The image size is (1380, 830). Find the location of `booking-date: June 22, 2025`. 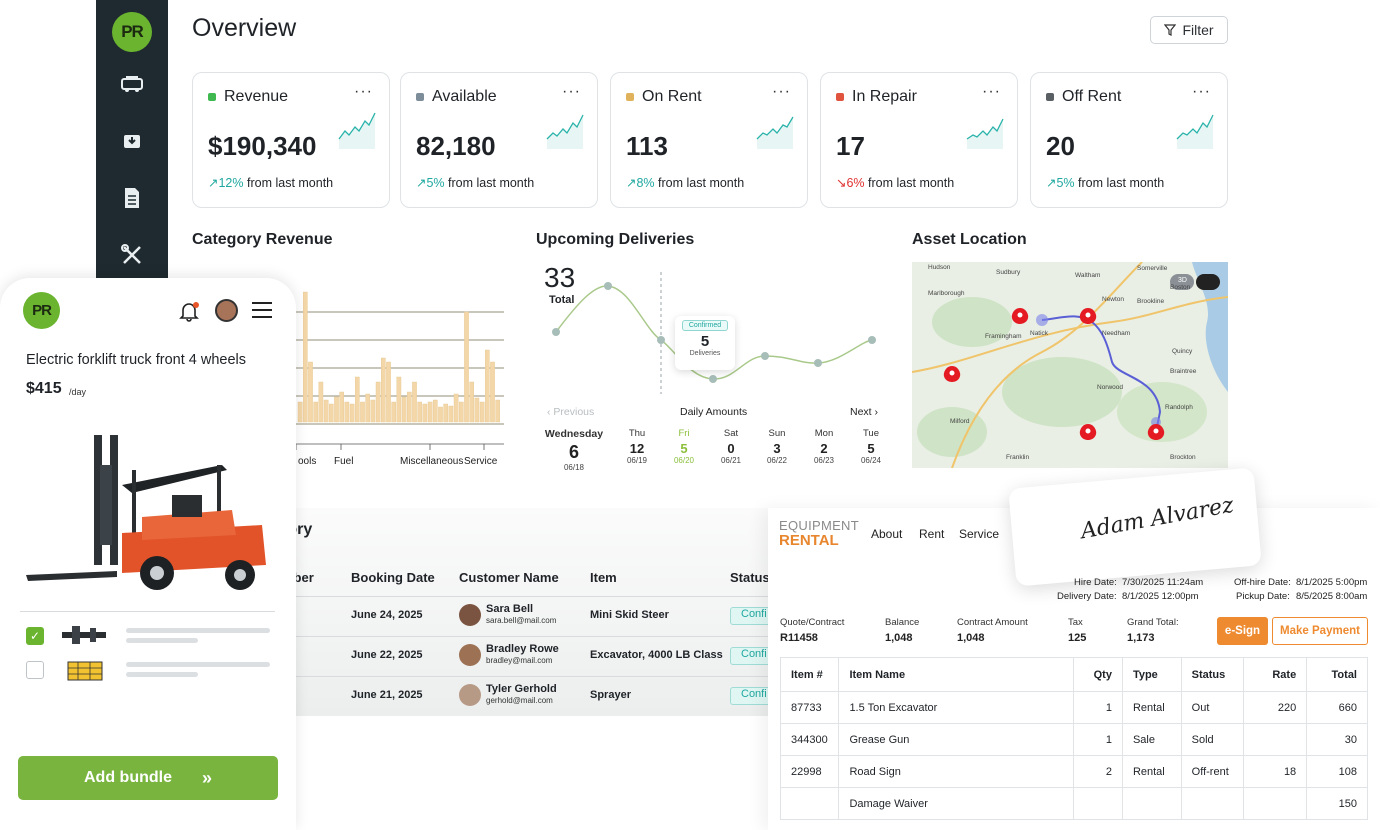

booking-date: June 22, 2025 is located at coordinates (387, 655).